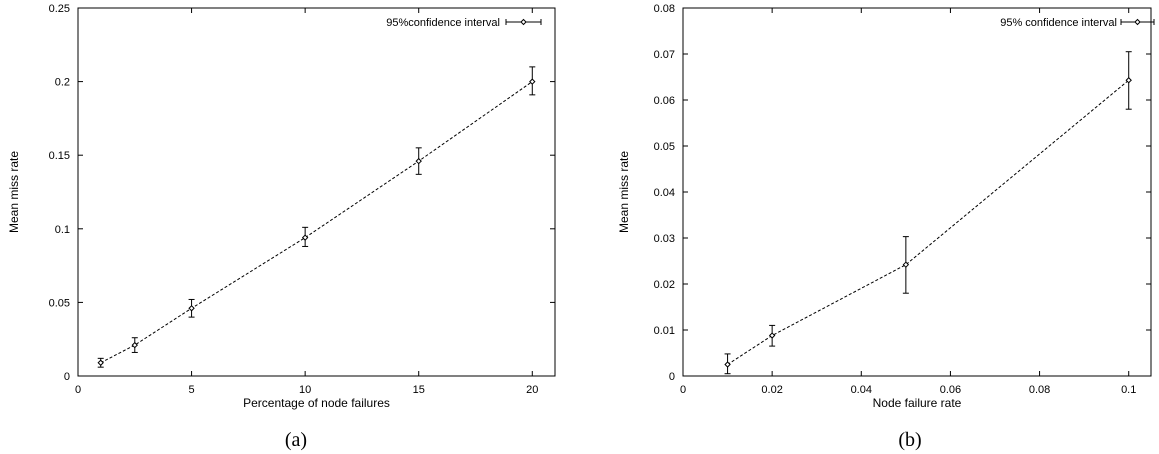 Image resolution: width=1159 pixels, height=454 pixels. I want to click on y-tick-label-b: 0.08, so click(664, 9).